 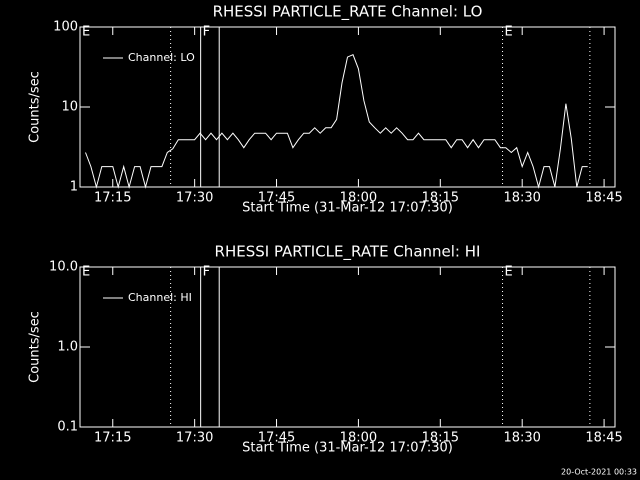 I want to click on chart-title: RHESSI PARTICLE_RATE Channel: HI, so click(x=348, y=252).